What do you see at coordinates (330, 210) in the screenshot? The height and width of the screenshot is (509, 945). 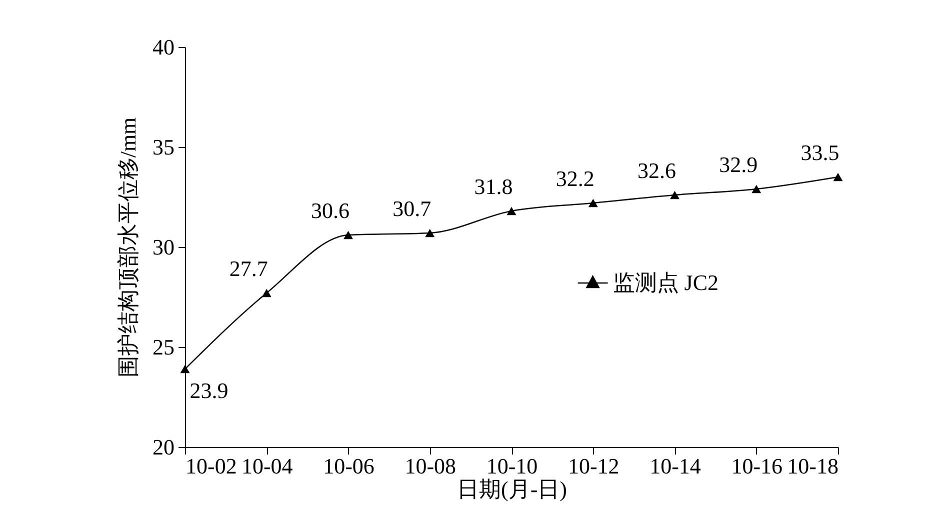 I see `data-label: 30.6` at bounding box center [330, 210].